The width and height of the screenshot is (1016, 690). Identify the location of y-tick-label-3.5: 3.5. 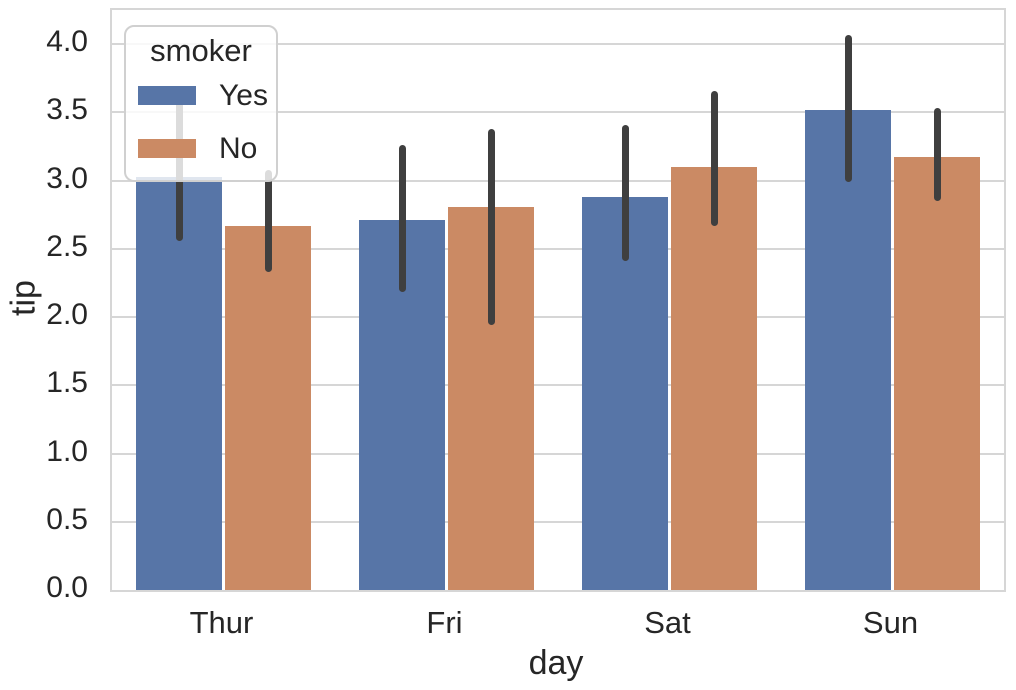
(67, 110).